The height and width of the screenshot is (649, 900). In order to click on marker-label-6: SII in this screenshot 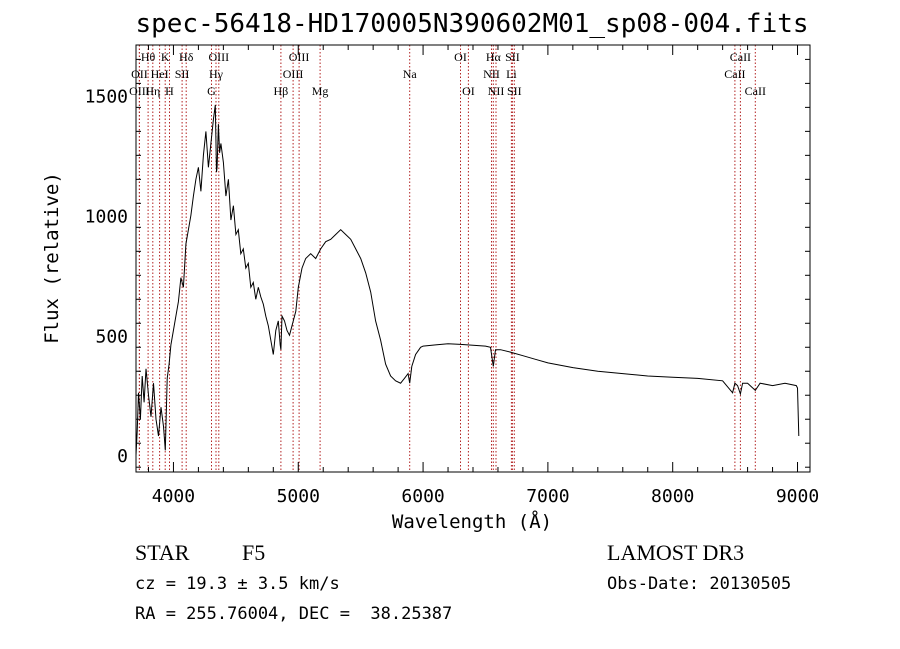, I will do `click(182, 74)`.